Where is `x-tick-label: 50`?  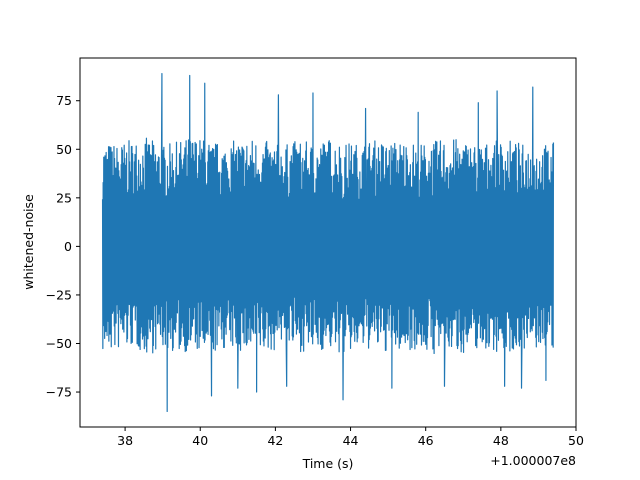
x-tick-label: 50 is located at coordinates (576, 440).